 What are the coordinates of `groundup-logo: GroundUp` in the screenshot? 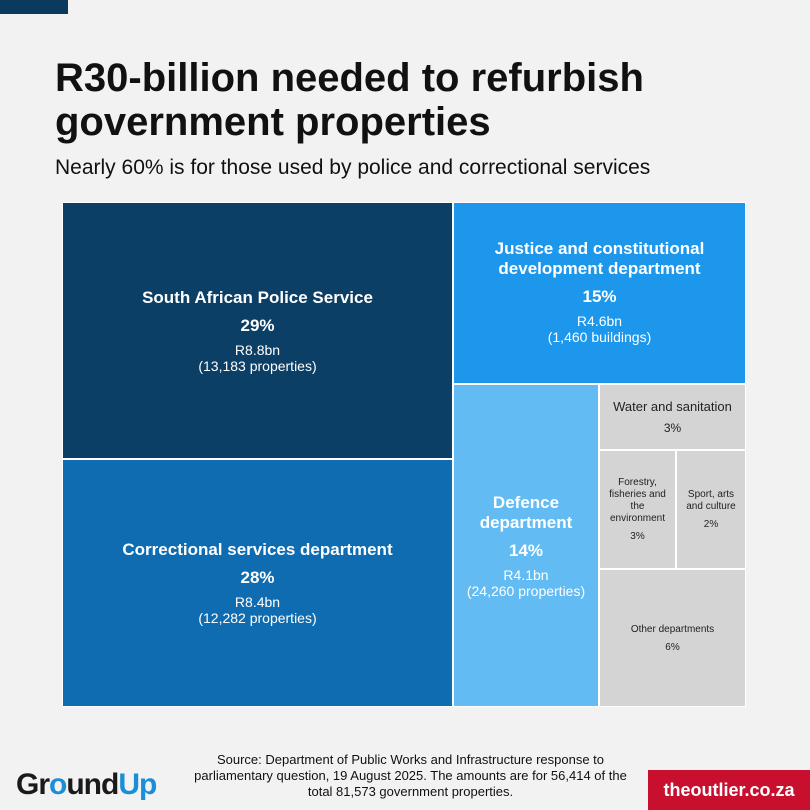 It's located at (86, 785).